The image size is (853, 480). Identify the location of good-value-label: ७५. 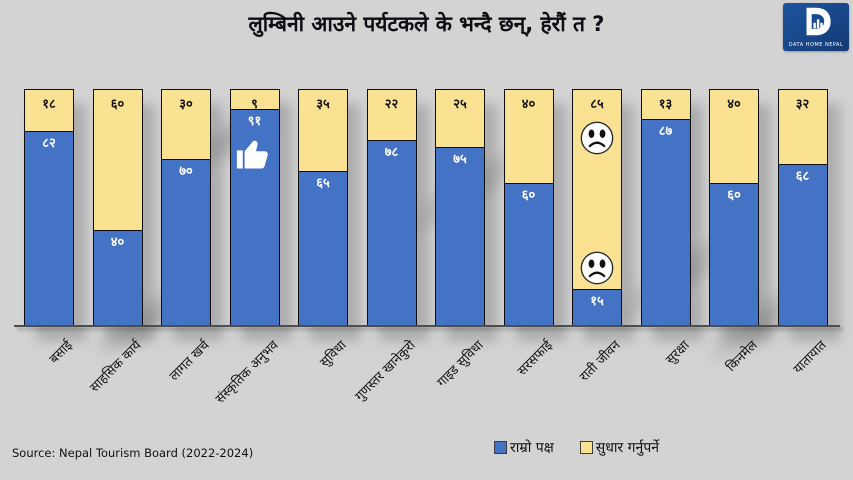
(460, 159).